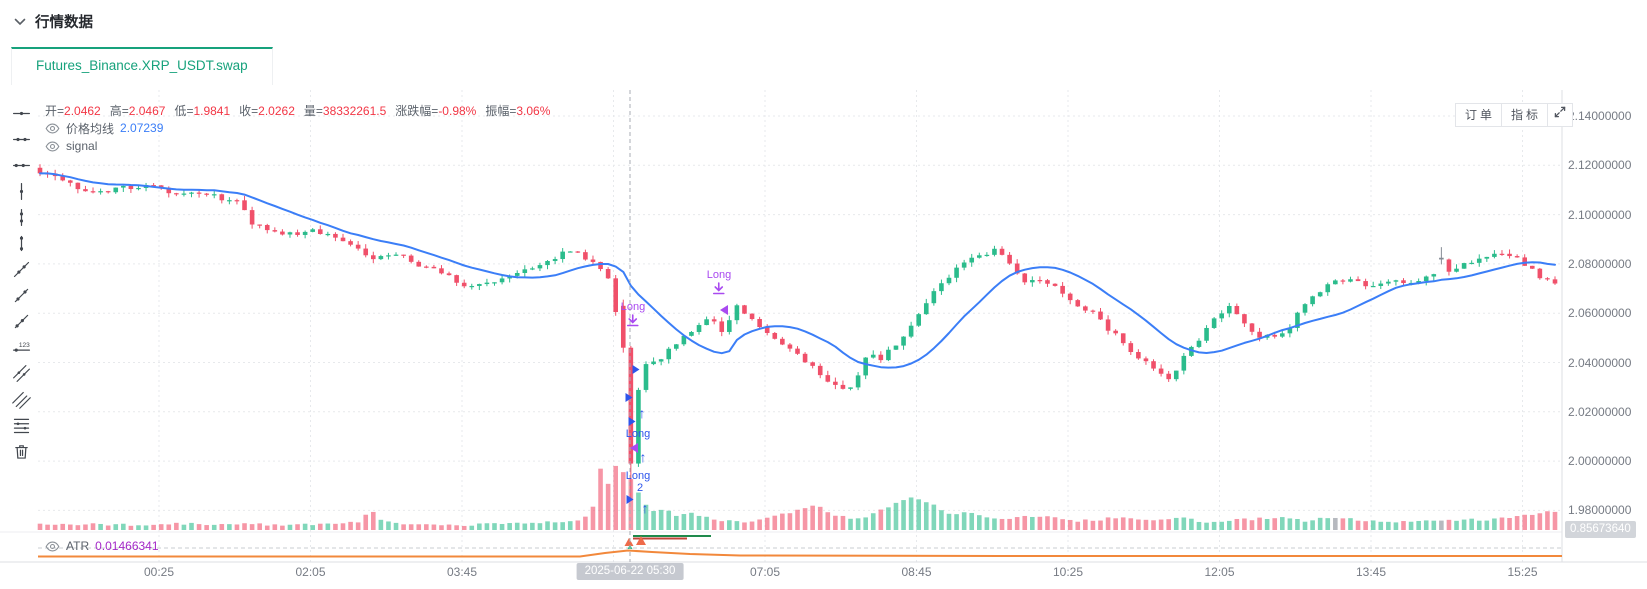 This screenshot has width=1647, height=589. I want to click on ohlc-pair: 振幅=3.06%, so click(518, 110).